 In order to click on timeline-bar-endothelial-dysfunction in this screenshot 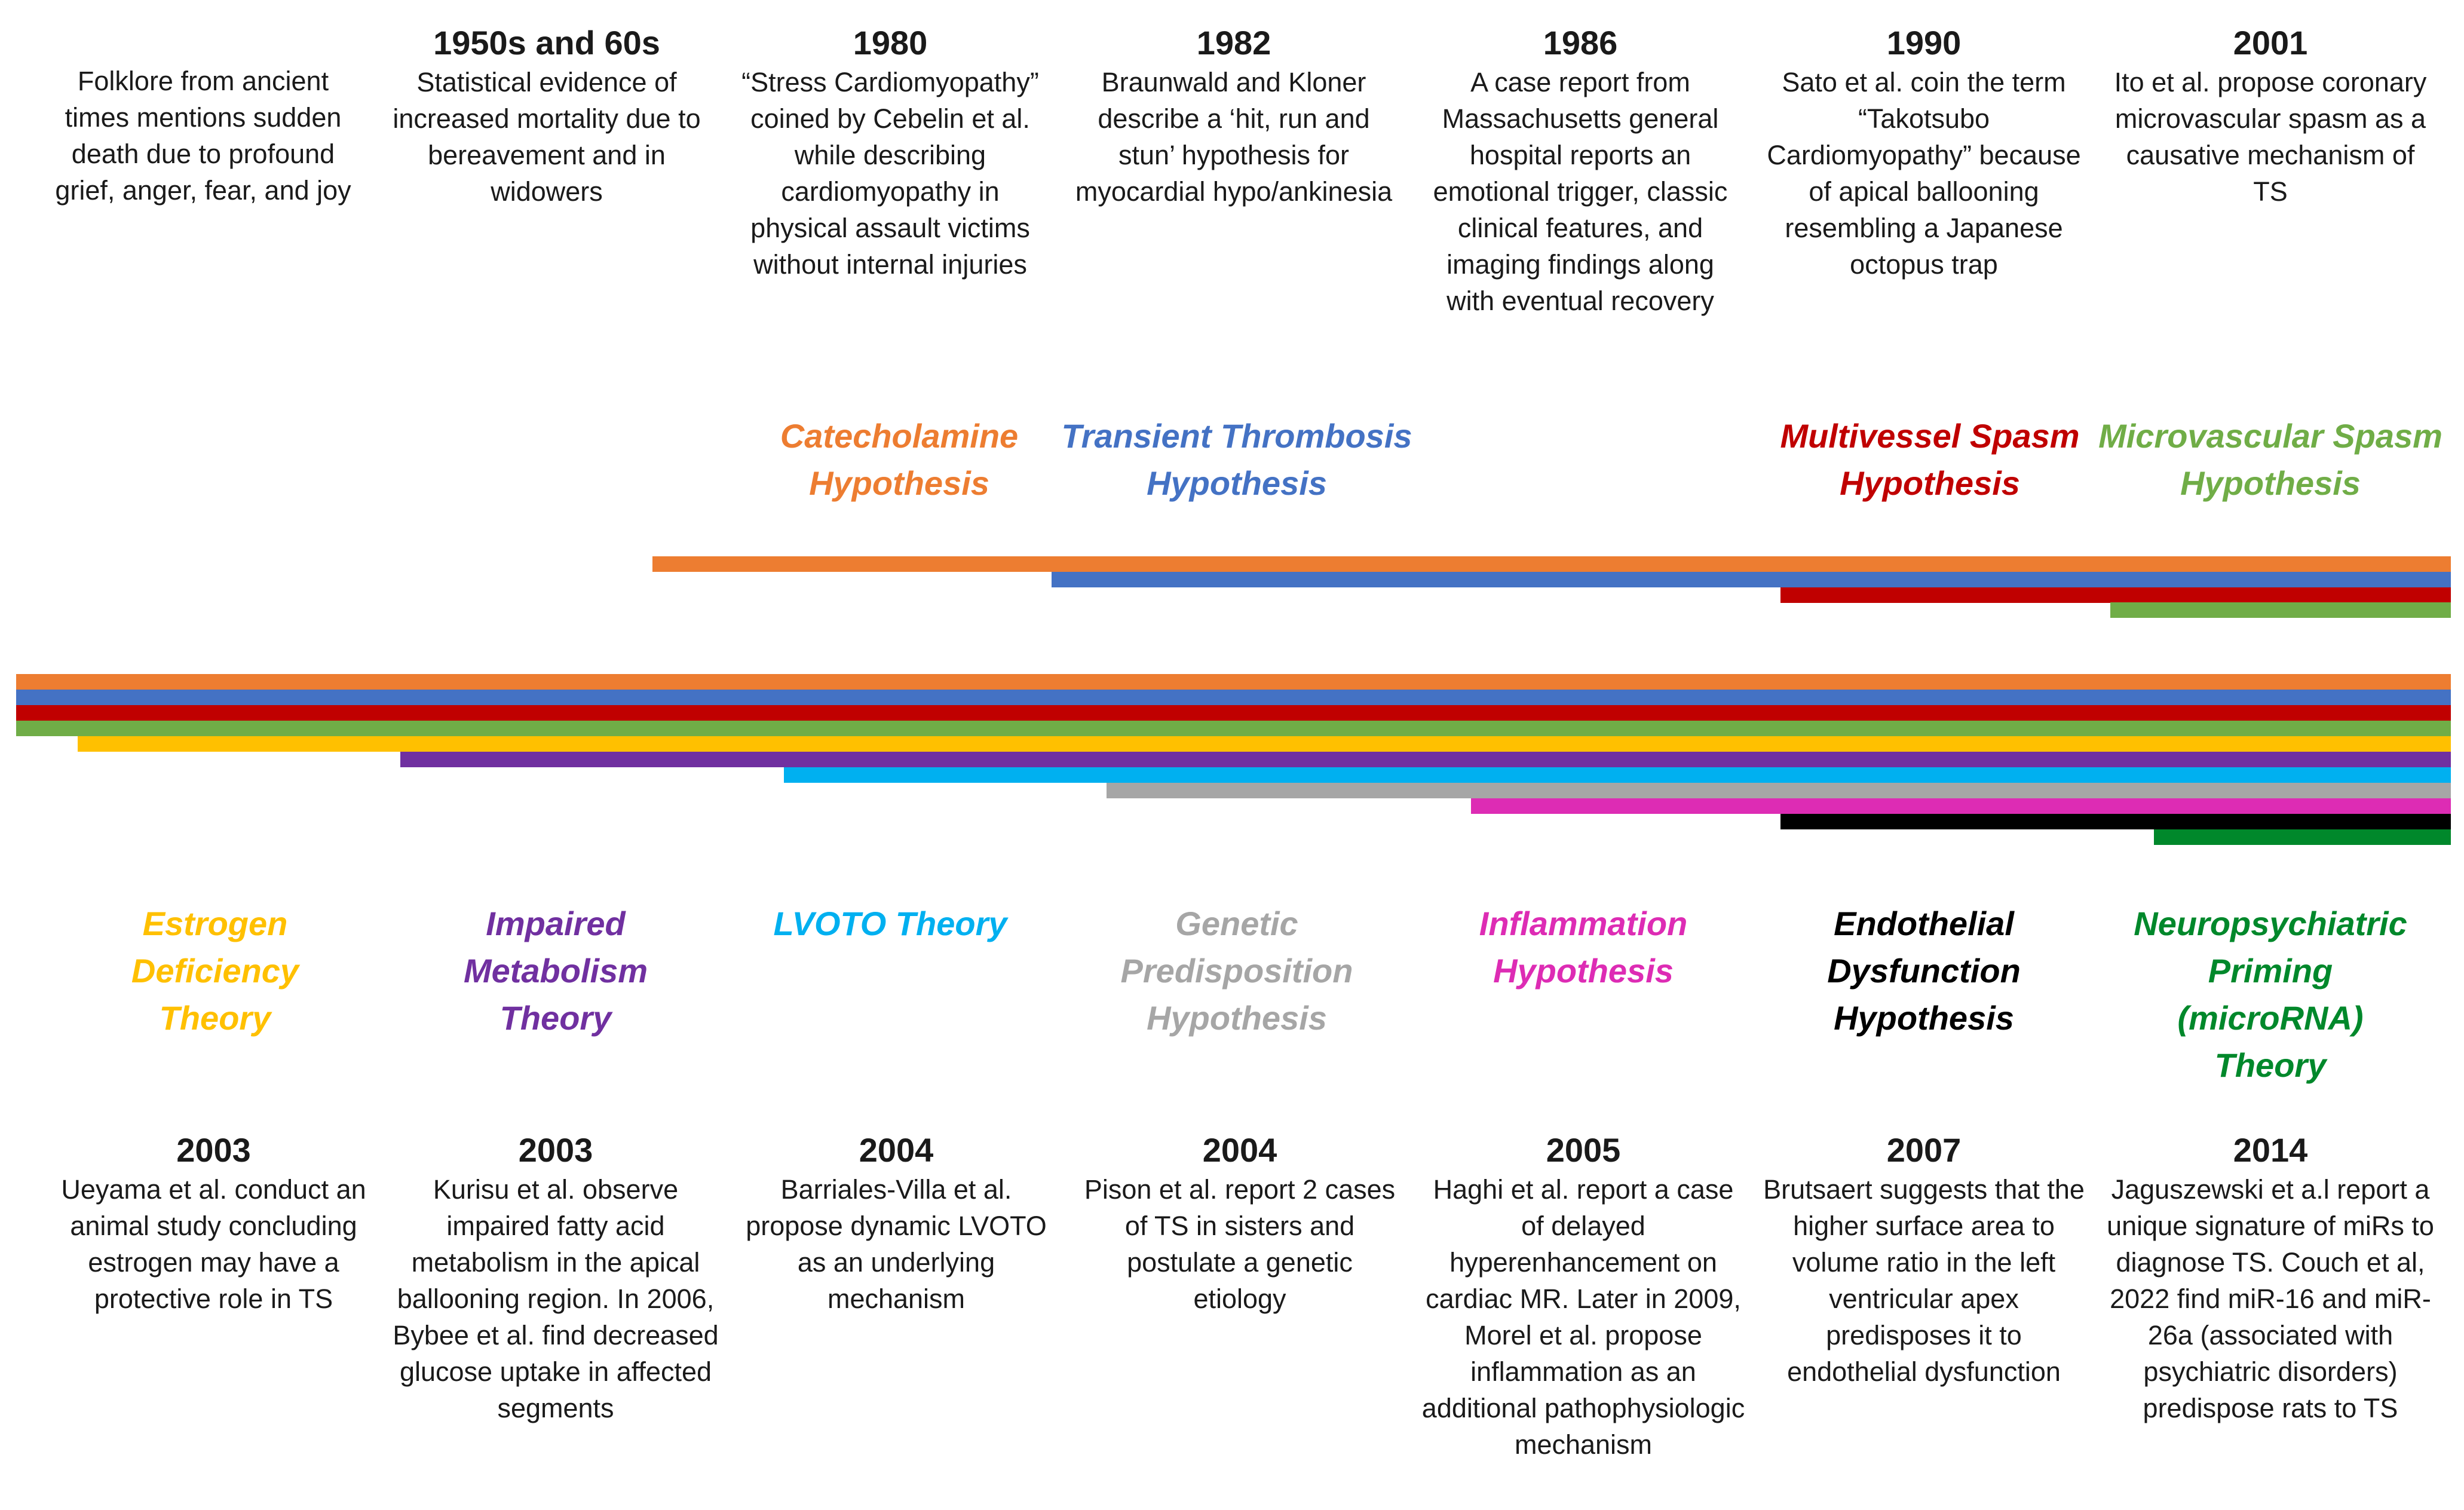, I will do `click(2115, 821)`.